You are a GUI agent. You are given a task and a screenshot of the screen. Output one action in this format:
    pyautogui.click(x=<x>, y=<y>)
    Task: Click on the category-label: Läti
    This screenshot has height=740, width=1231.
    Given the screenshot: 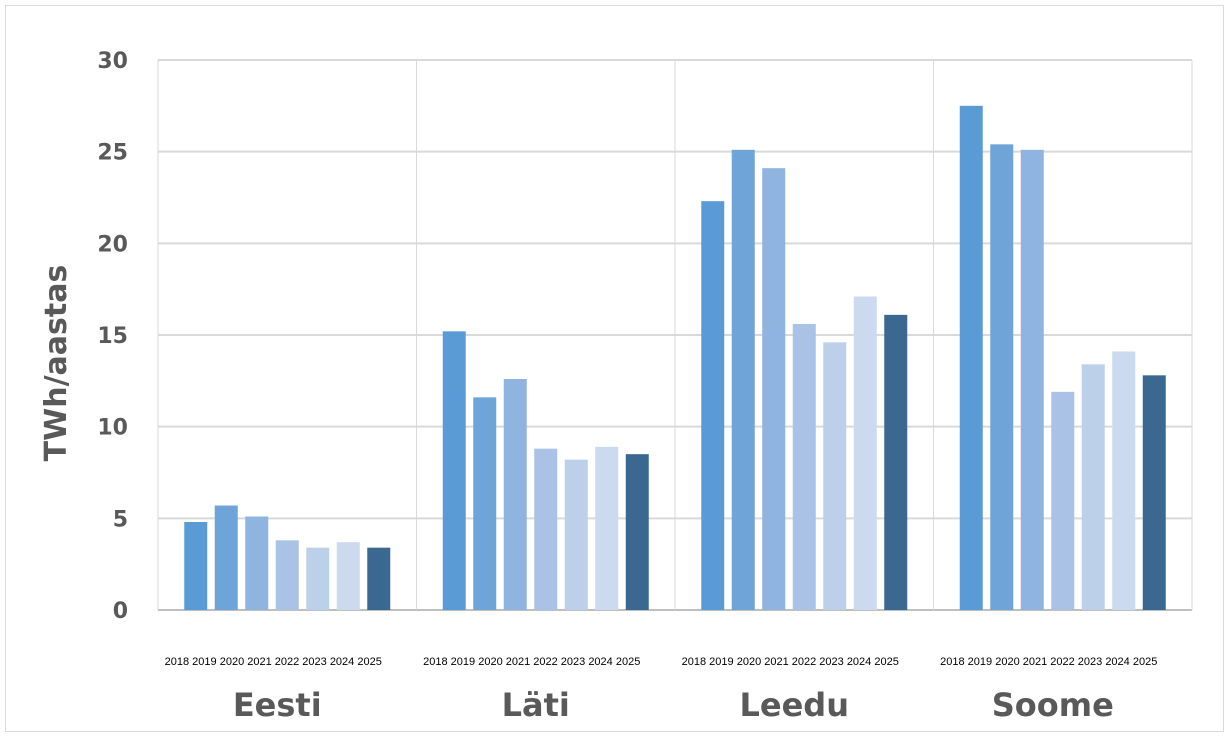 What is the action you would take?
    pyautogui.click(x=536, y=705)
    